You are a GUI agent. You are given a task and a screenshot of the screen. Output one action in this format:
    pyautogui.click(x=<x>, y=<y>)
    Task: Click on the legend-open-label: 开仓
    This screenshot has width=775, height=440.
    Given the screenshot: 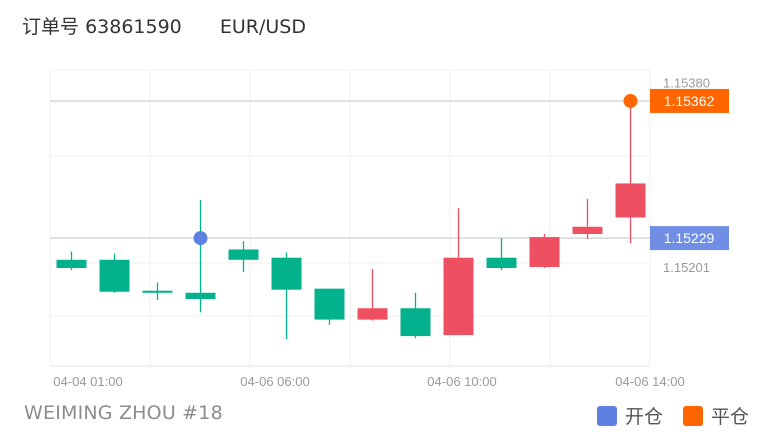 What is the action you would take?
    pyautogui.click(x=643, y=417)
    